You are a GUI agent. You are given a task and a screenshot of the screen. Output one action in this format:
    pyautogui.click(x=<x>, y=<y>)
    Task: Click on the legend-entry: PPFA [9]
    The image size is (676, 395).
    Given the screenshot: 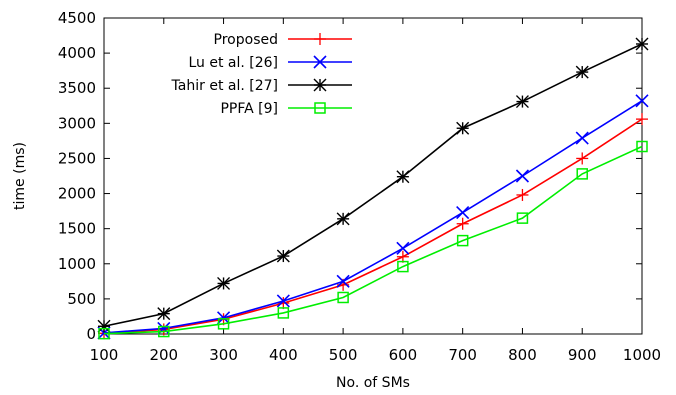 What is the action you would take?
    pyautogui.click(x=286, y=109)
    